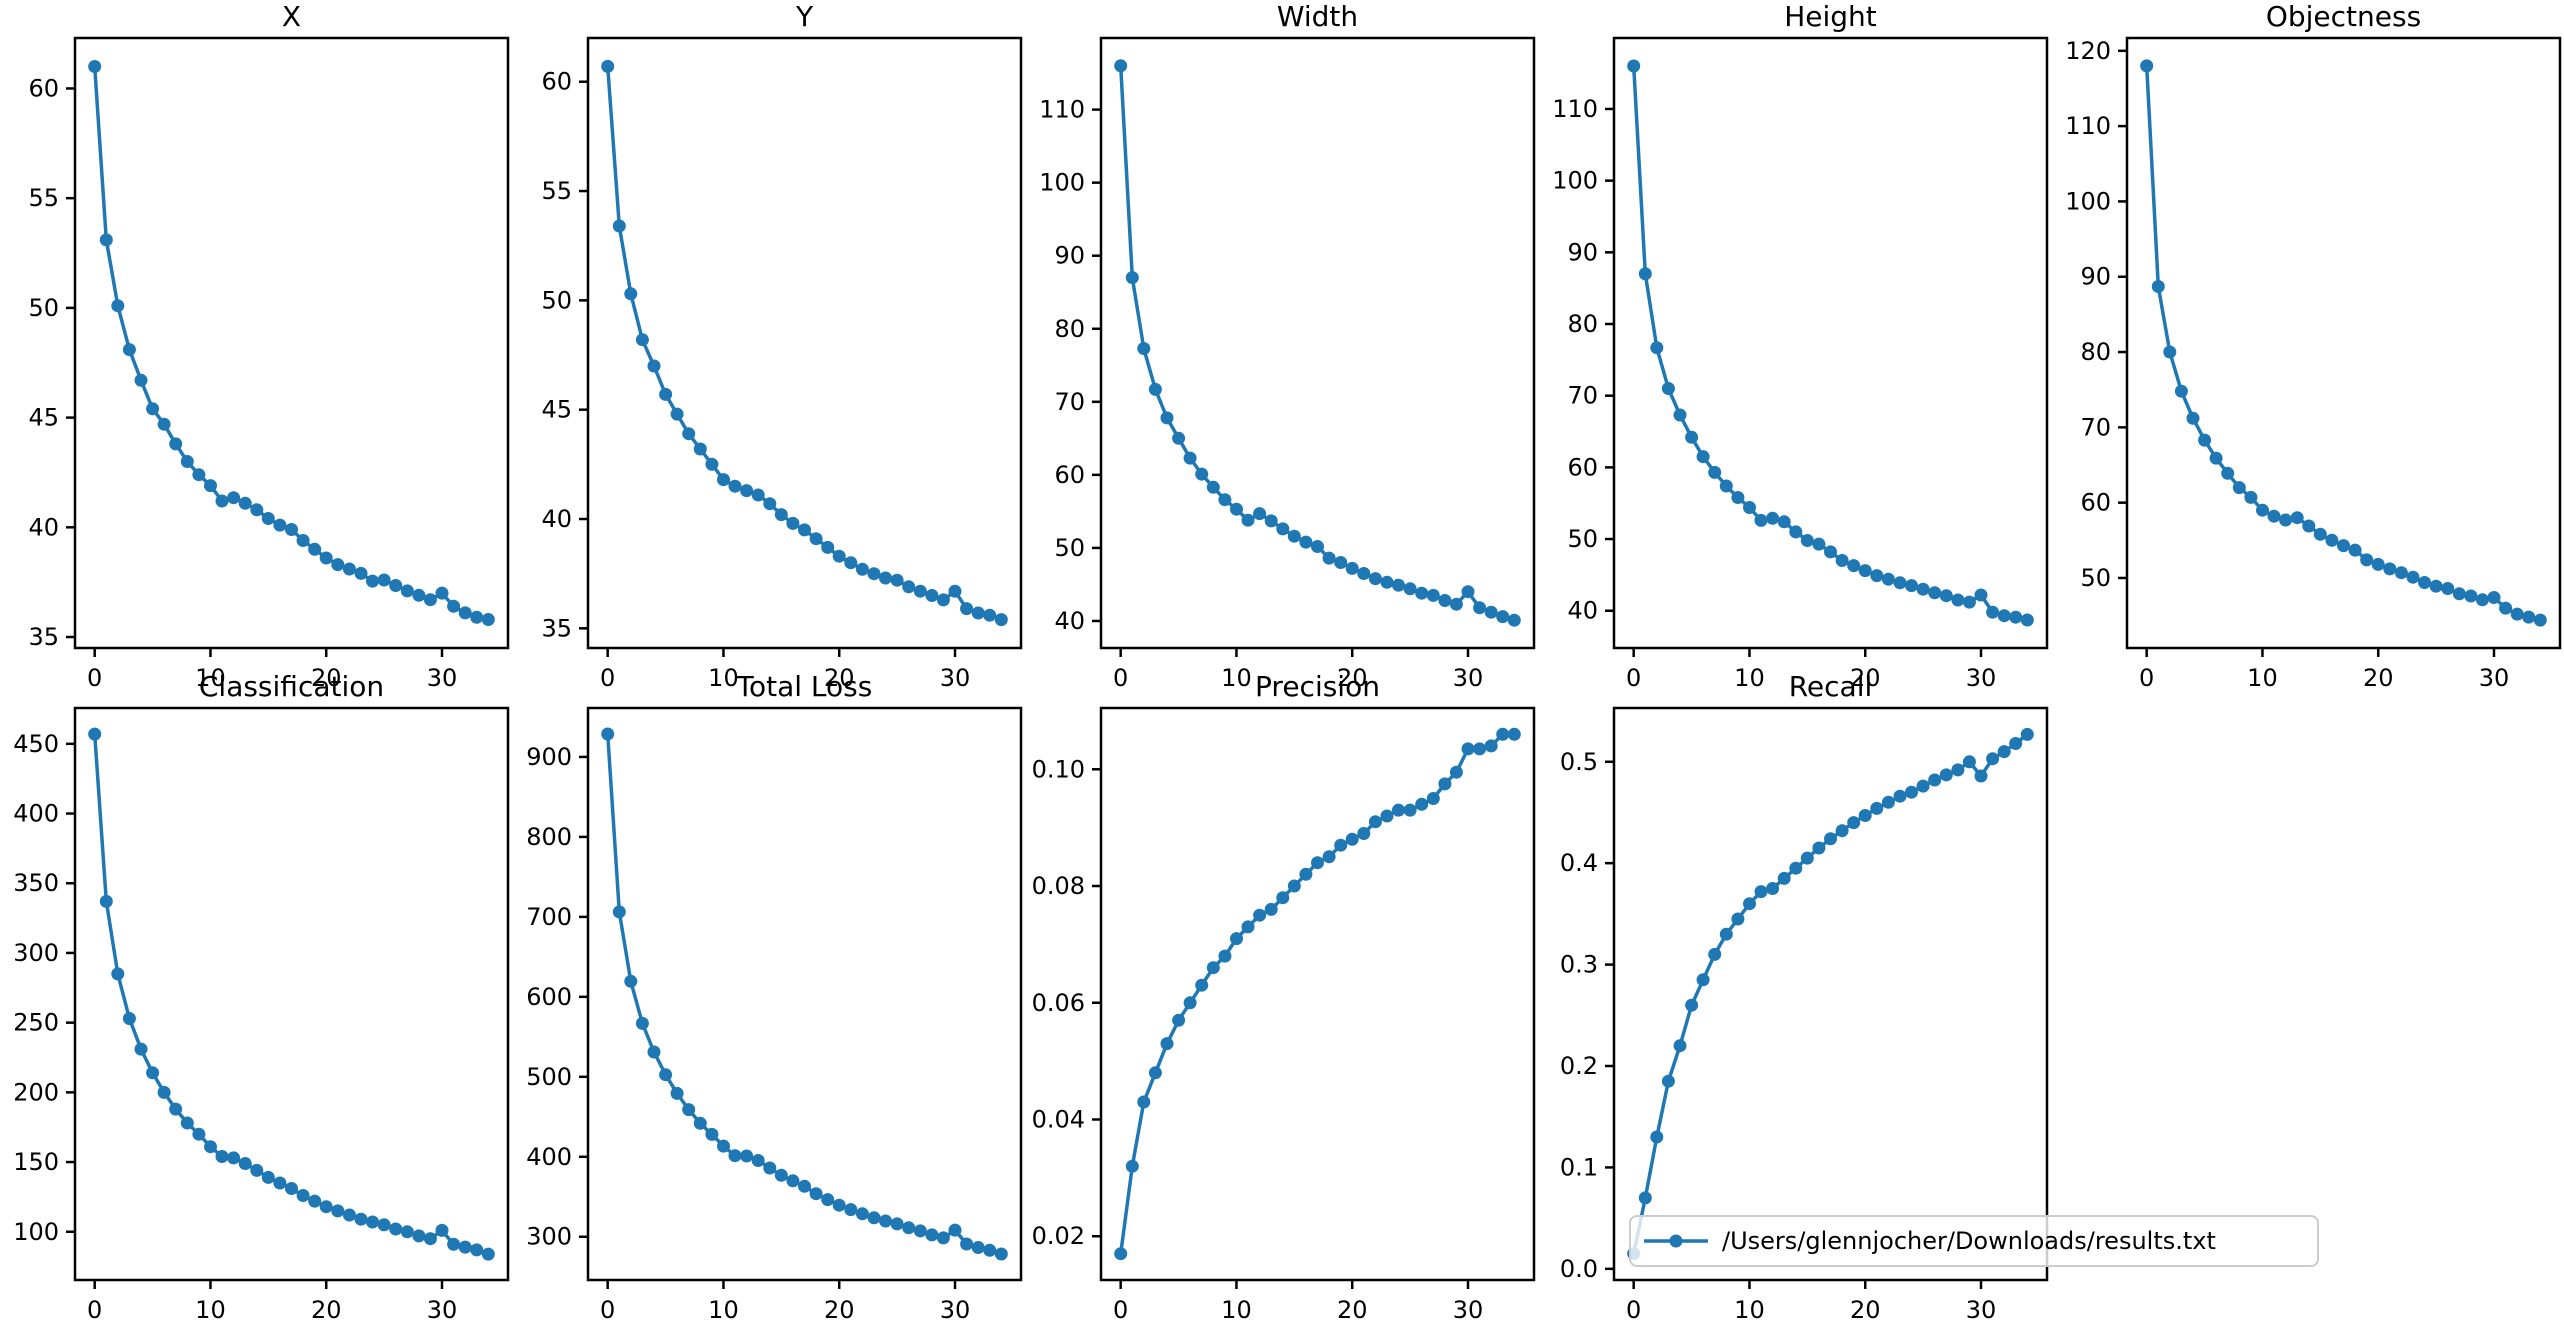 The height and width of the screenshot is (1325, 2564). Describe the element at coordinates (782, 346) in the screenshot. I see `subplot-y: 35 40 45 50 55 60 0 10 20 30 Y` at that location.